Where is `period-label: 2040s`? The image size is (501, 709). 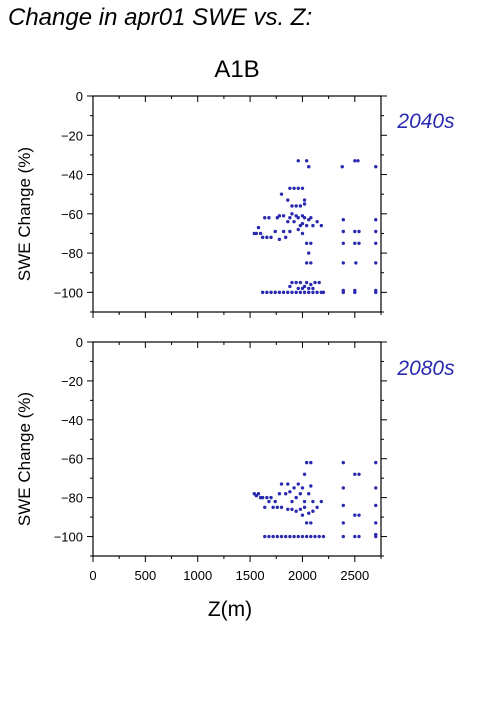
period-label: 2040s is located at coordinates (425, 121).